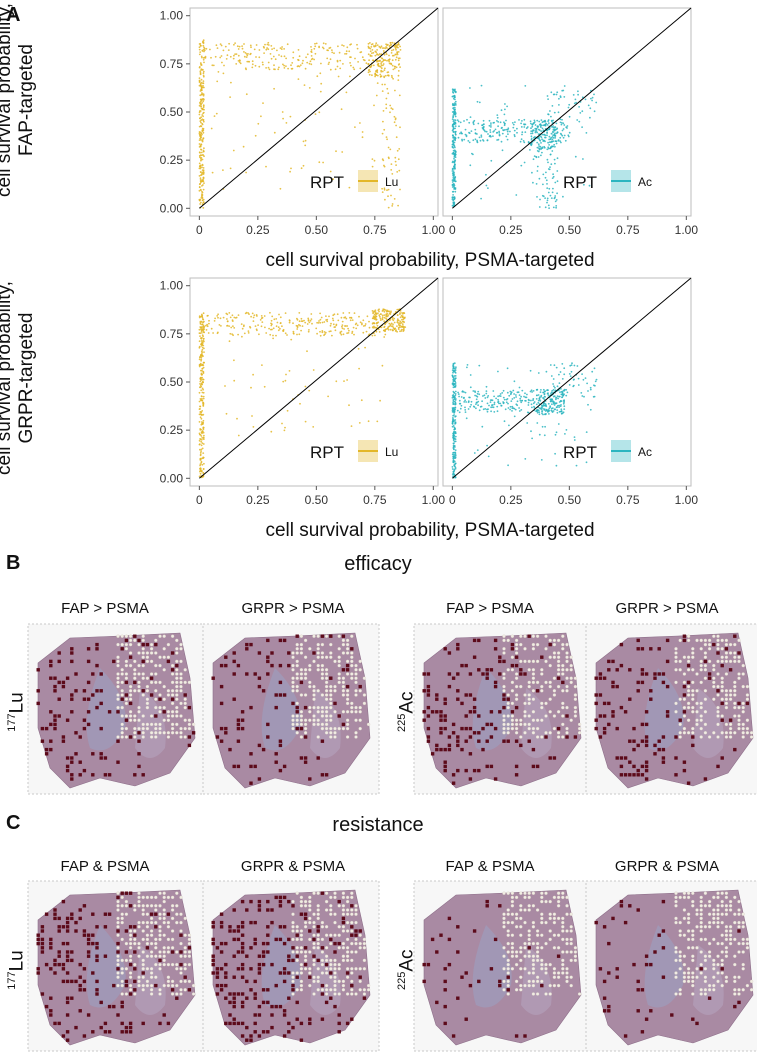  What do you see at coordinates (408, 711) in the screenshot?
I see `isotope-label-b-ac: 225Ac` at bounding box center [408, 711].